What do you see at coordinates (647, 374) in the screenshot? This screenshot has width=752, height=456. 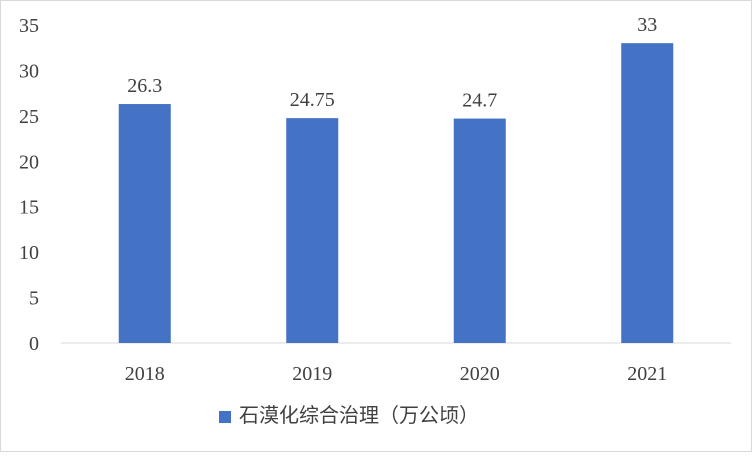 I see `x-tick-label-2021: 2021` at bounding box center [647, 374].